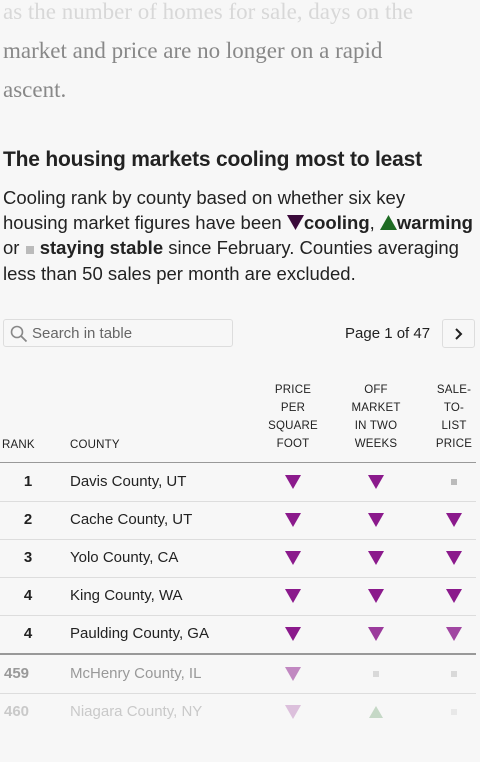 Image resolution: width=480 pixels, height=762 pixels. I want to click on header-line: WEEKS, so click(376, 444).